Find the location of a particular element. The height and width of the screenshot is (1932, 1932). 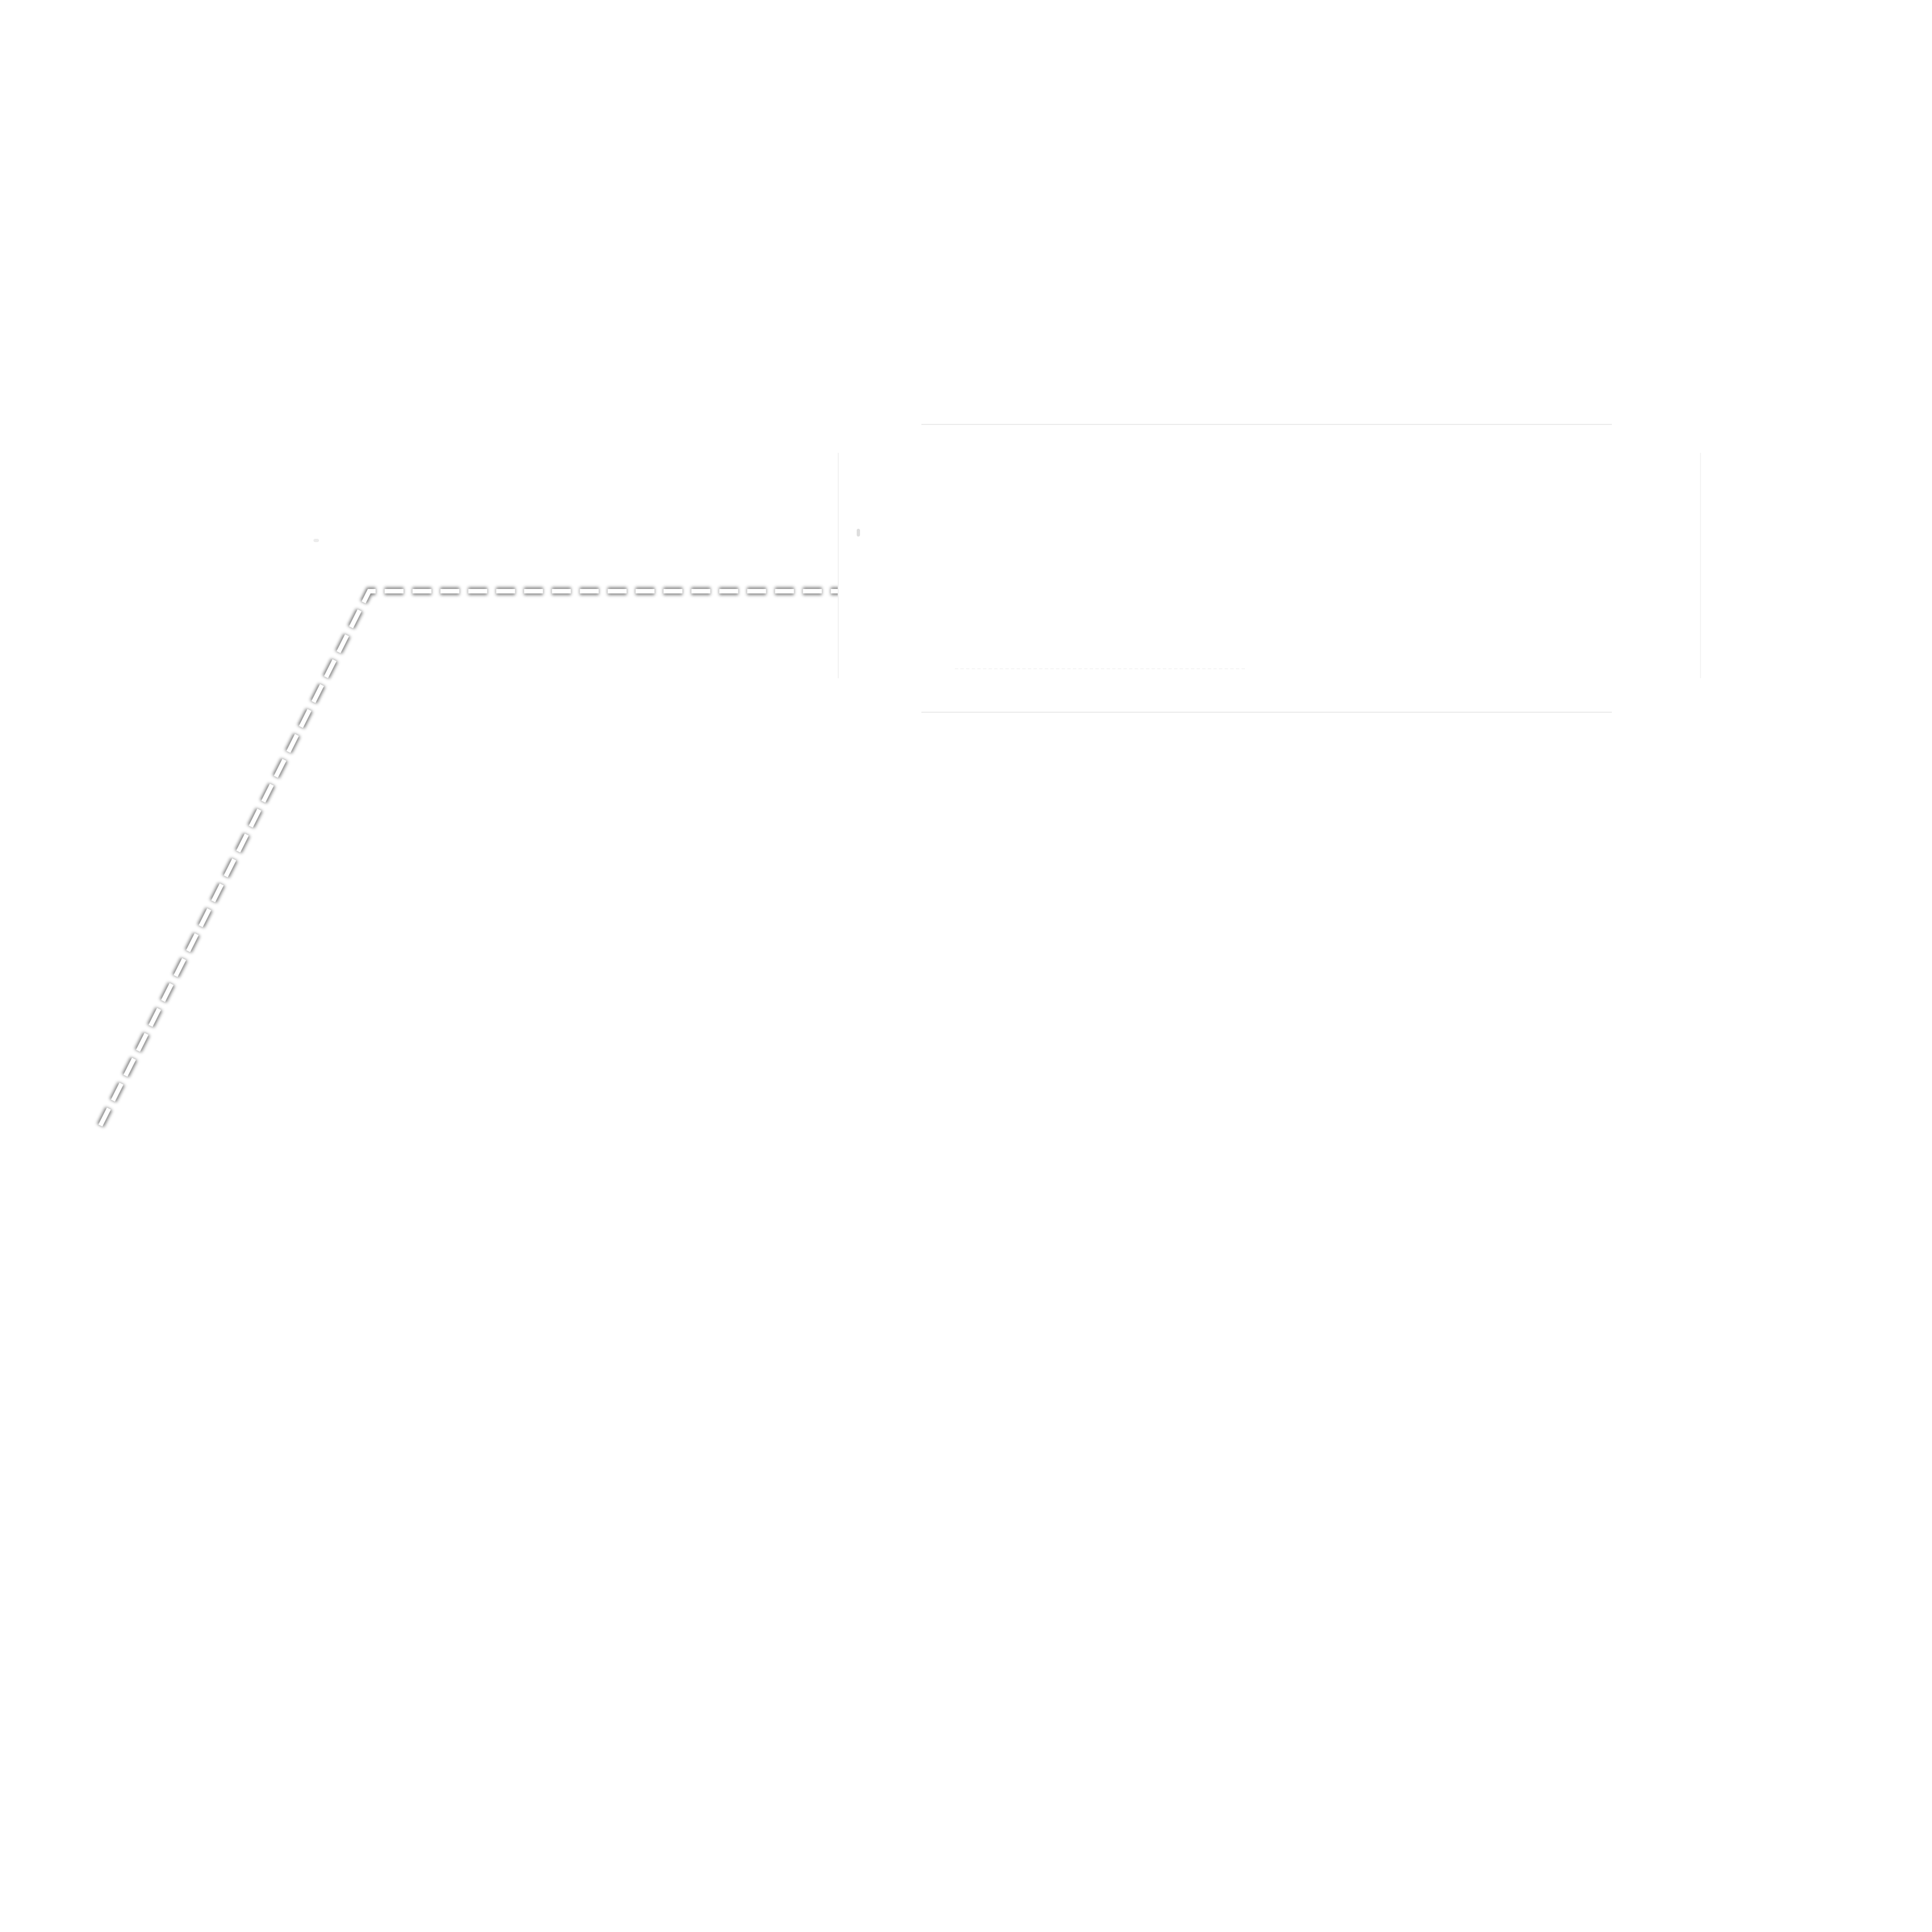

leader-line is located at coordinates (473, 858).